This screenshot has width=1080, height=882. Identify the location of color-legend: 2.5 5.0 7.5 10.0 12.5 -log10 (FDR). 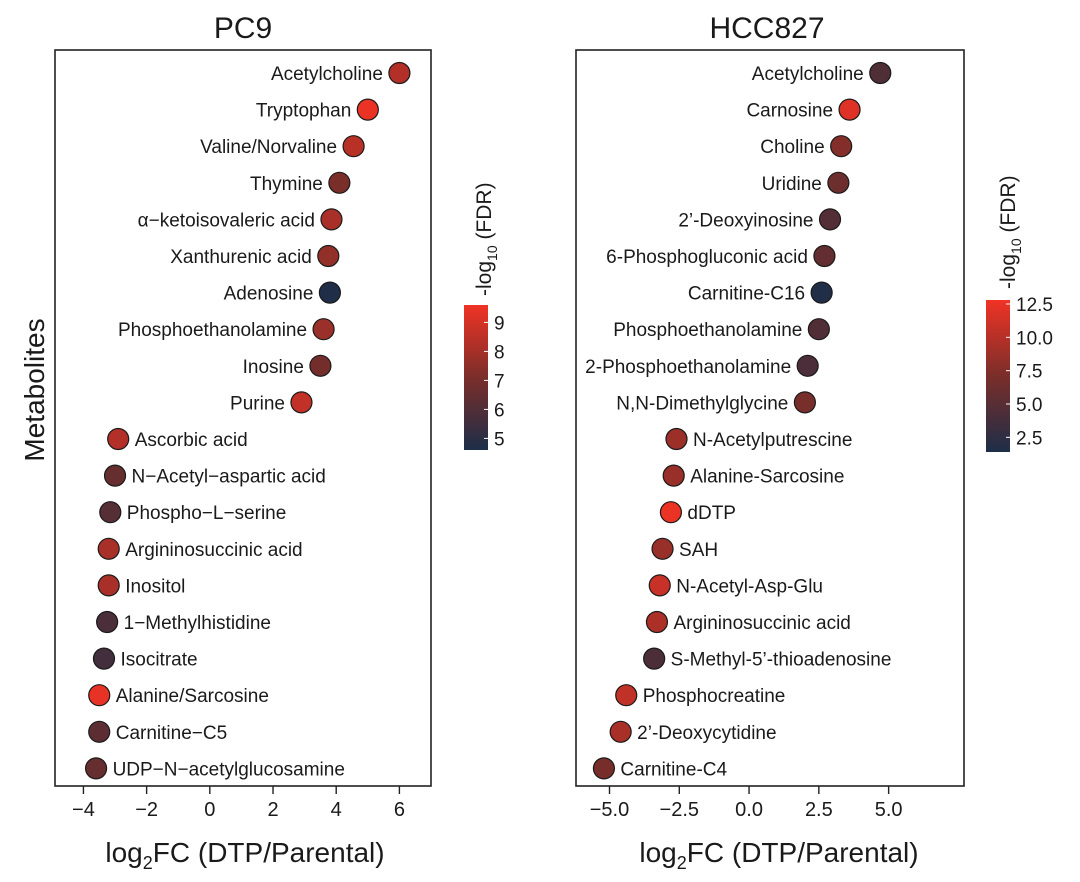
(1019, 313).